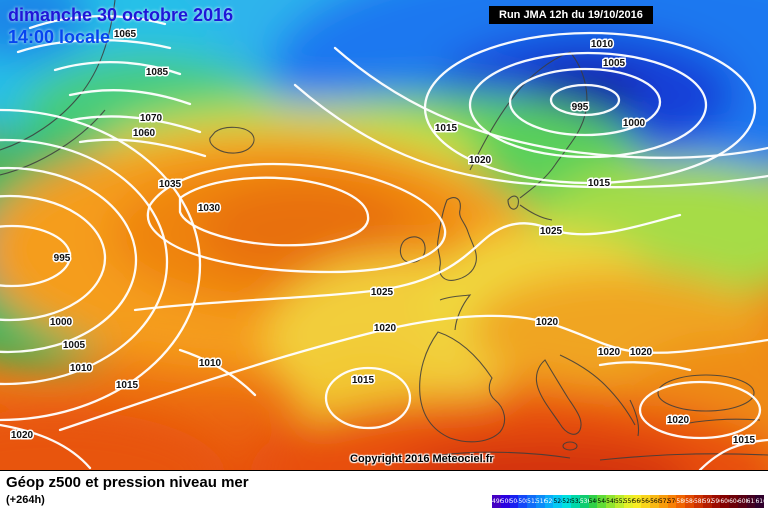  Describe the element at coordinates (751, 501) in the screenshot. I see `legend-cell: 612` at that location.